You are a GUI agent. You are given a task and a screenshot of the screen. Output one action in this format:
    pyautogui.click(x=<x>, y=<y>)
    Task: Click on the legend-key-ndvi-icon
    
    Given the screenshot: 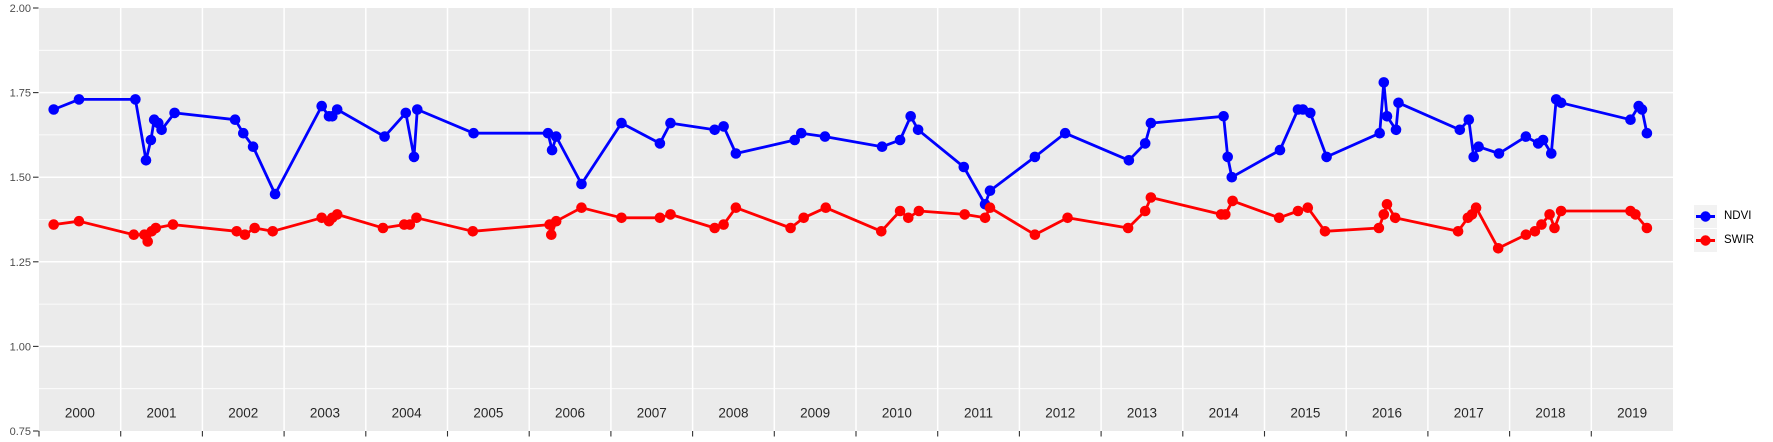 What is the action you would take?
    pyautogui.click(x=1705, y=216)
    